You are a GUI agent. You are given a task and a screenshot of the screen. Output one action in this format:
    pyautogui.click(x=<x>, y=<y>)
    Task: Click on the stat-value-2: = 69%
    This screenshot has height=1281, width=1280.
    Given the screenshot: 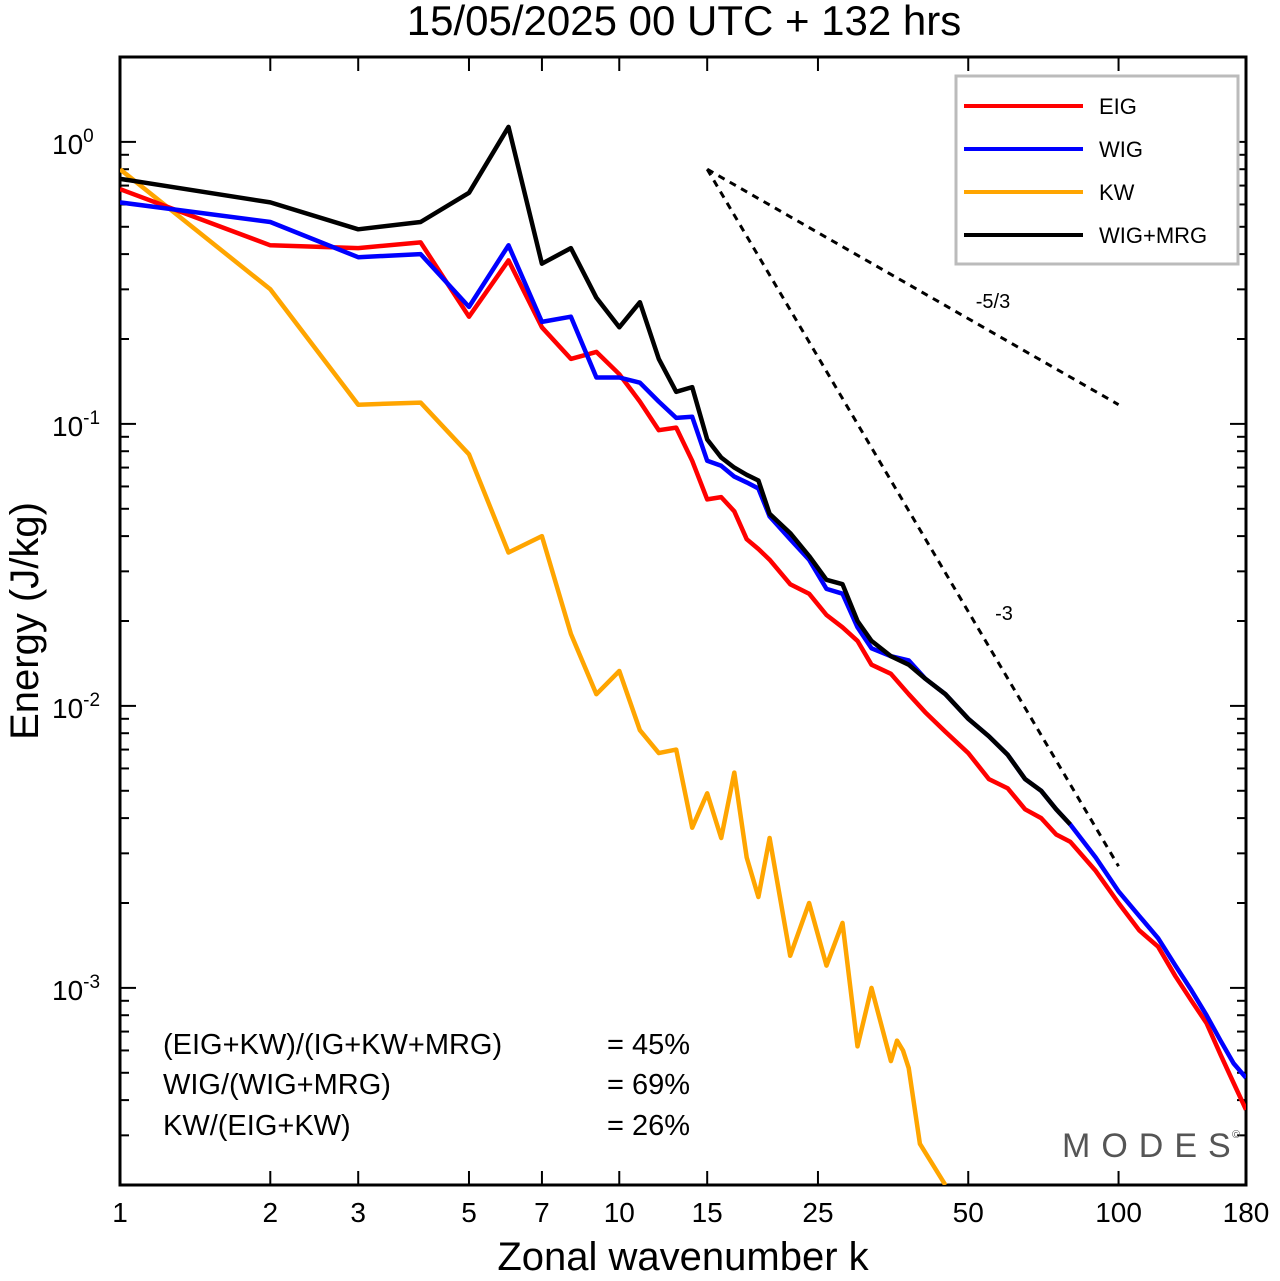 What is the action you would take?
    pyautogui.click(x=648, y=1085)
    